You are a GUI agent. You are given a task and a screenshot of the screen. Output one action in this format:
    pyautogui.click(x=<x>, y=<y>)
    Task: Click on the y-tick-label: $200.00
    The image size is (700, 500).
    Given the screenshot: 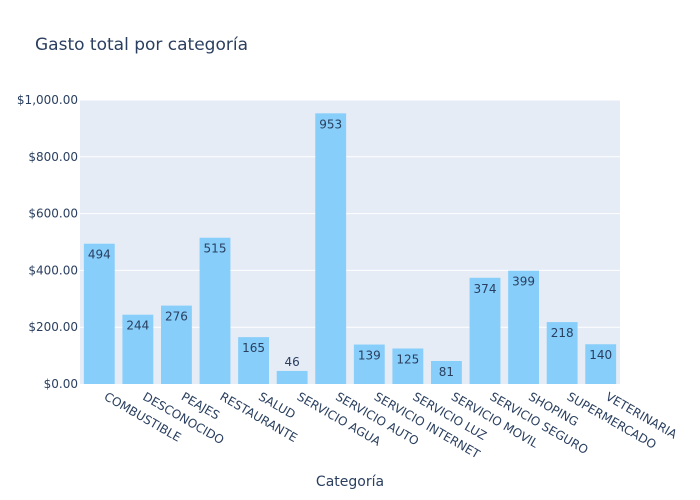 What is the action you would take?
    pyautogui.click(x=53, y=327)
    